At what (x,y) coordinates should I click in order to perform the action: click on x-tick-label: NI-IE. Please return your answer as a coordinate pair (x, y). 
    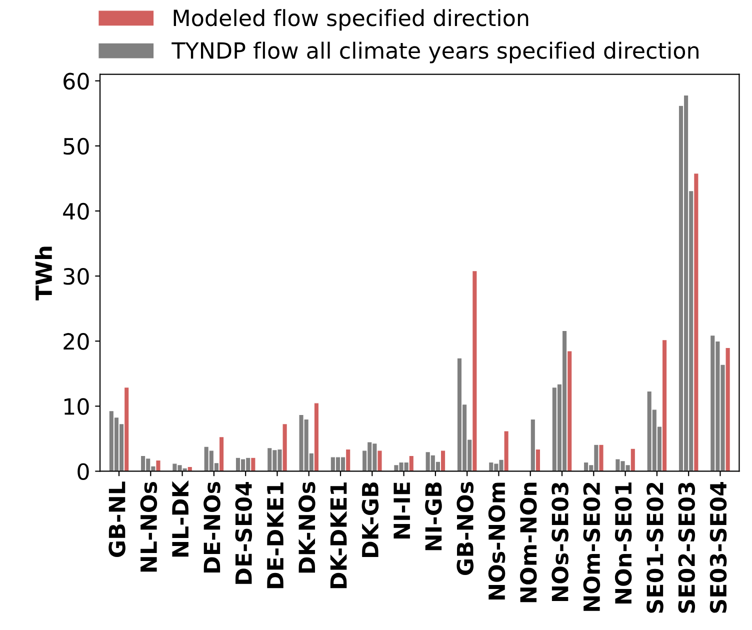
    Looking at the image, I should click on (402, 510).